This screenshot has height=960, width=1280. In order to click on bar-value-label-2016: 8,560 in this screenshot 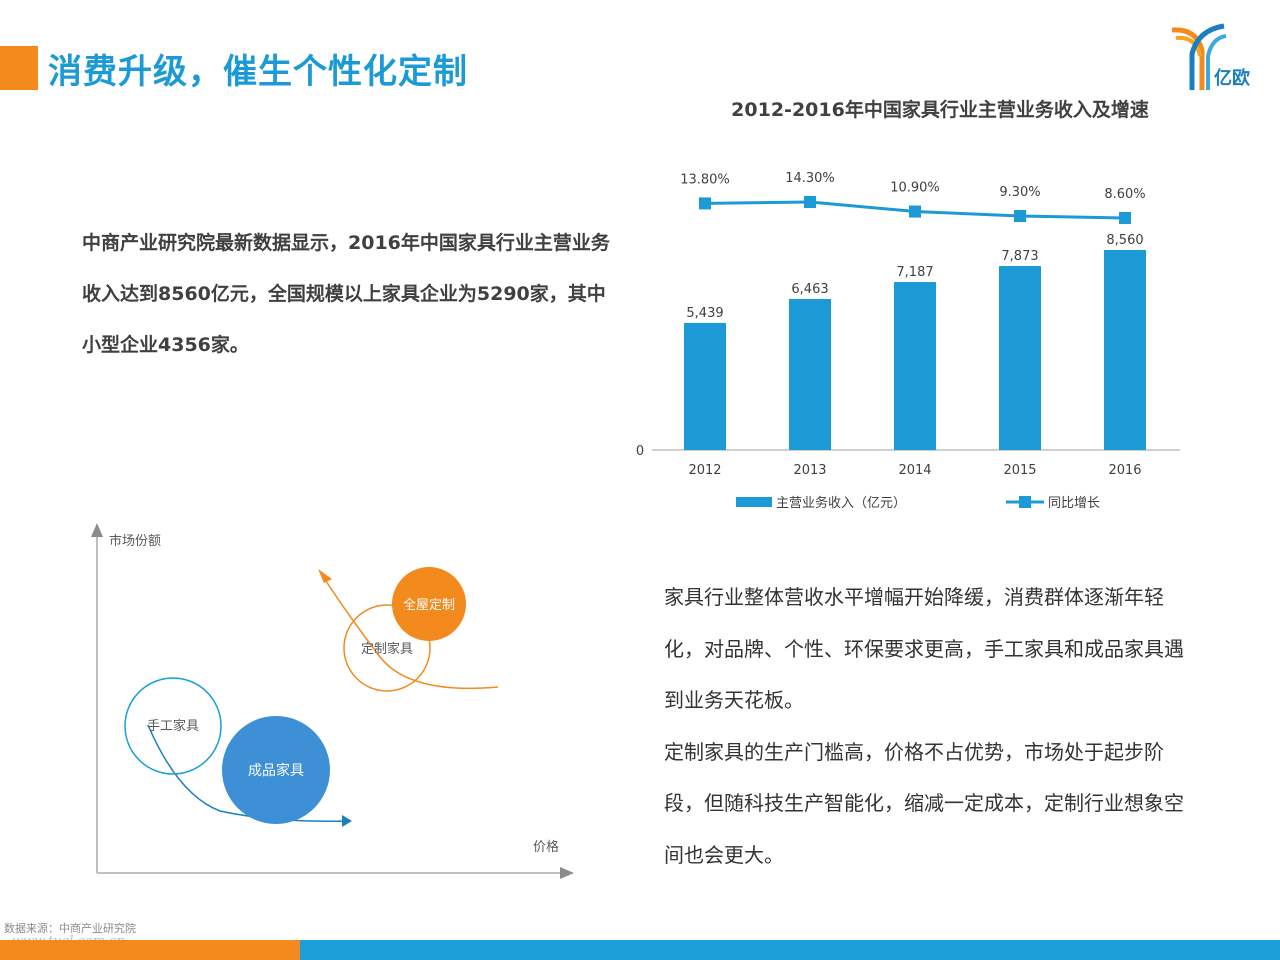, I will do `click(1124, 240)`.